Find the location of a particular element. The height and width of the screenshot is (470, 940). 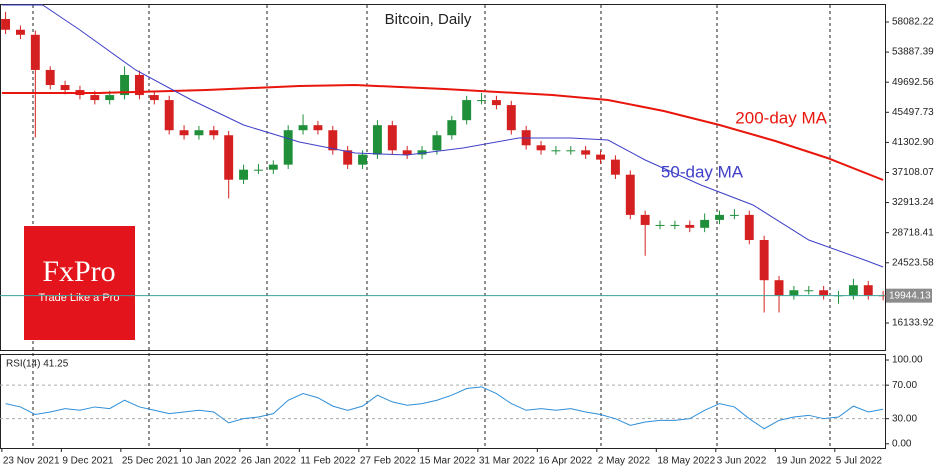

y-tick-label: 100.00 is located at coordinates (907, 360).